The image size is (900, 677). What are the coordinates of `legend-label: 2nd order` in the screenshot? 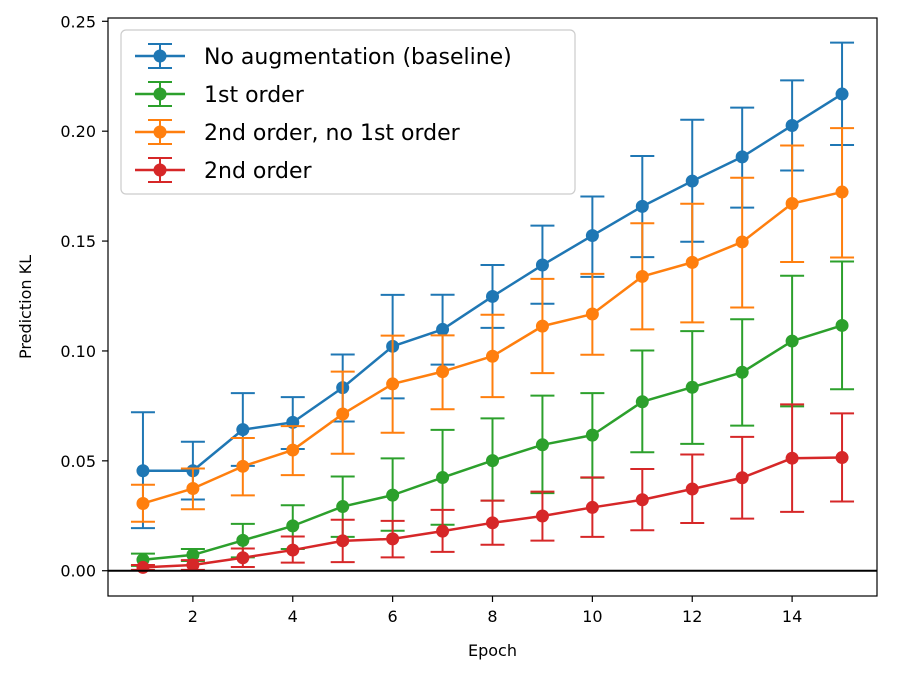 It's located at (258, 171).